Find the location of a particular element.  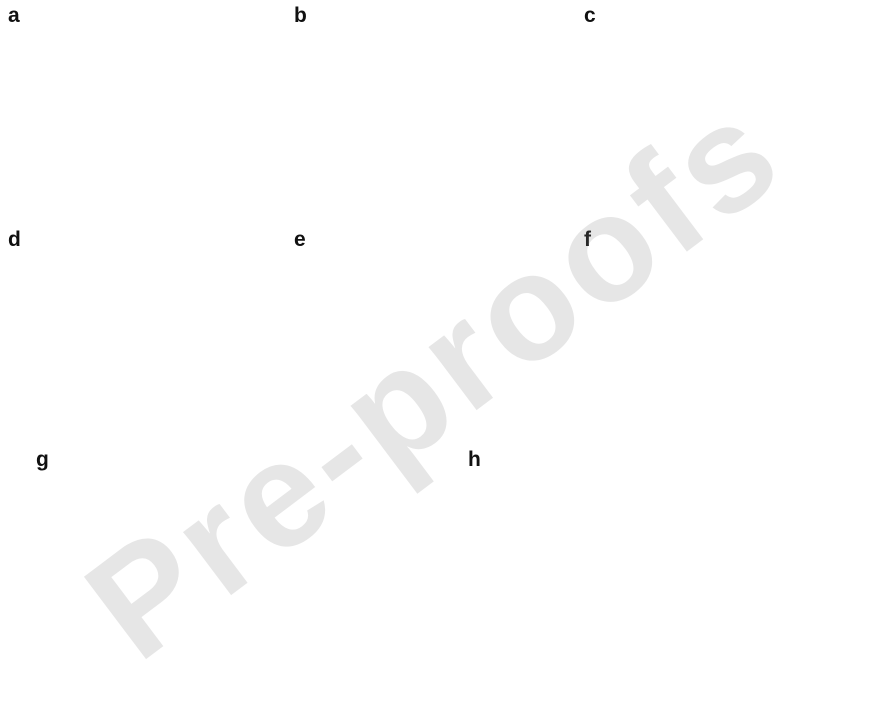

panel-e: e is located at coordinates (435, 339).